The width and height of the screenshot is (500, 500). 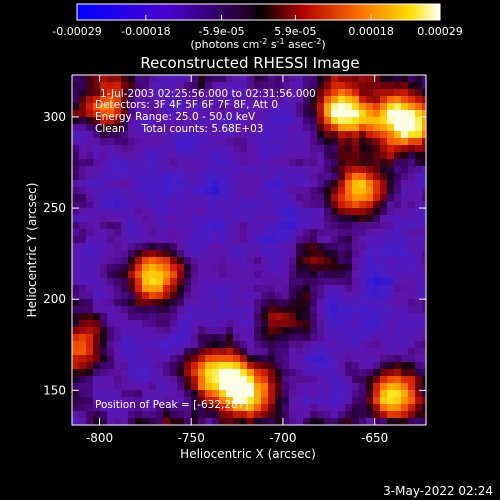 What do you see at coordinates (282, 438) in the screenshot?
I see `x-tick-label: -700` at bounding box center [282, 438].